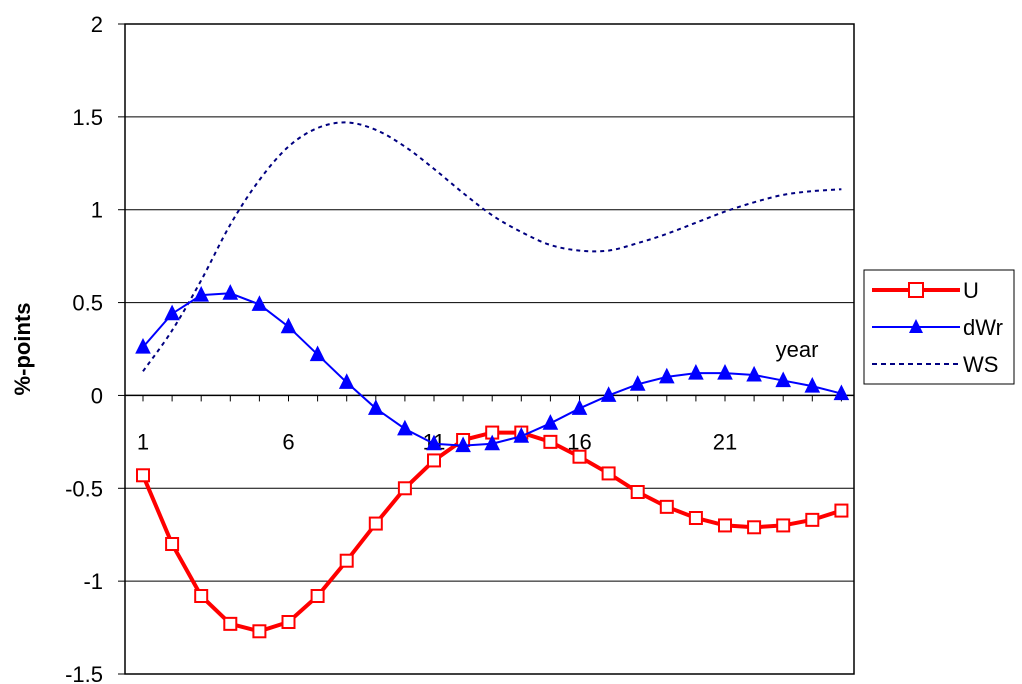 The height and width of the screenshot is (684, 1022). I want to click on y-tick-label: 0.5, so click(87, 303).